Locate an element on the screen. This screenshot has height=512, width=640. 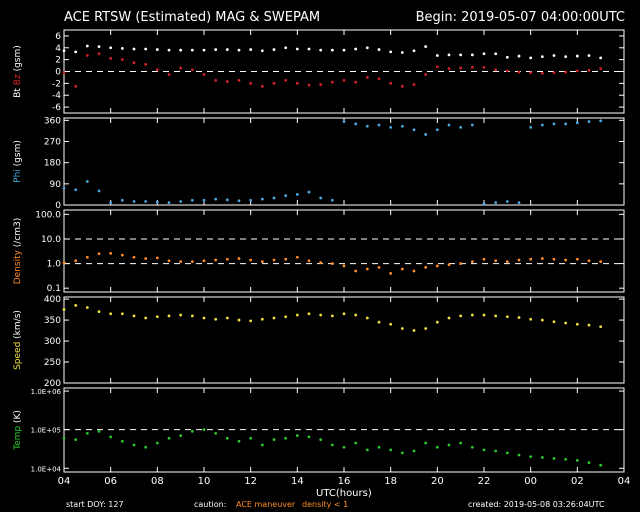
x-tick-label: 04 is located at coordinates (624, 481).